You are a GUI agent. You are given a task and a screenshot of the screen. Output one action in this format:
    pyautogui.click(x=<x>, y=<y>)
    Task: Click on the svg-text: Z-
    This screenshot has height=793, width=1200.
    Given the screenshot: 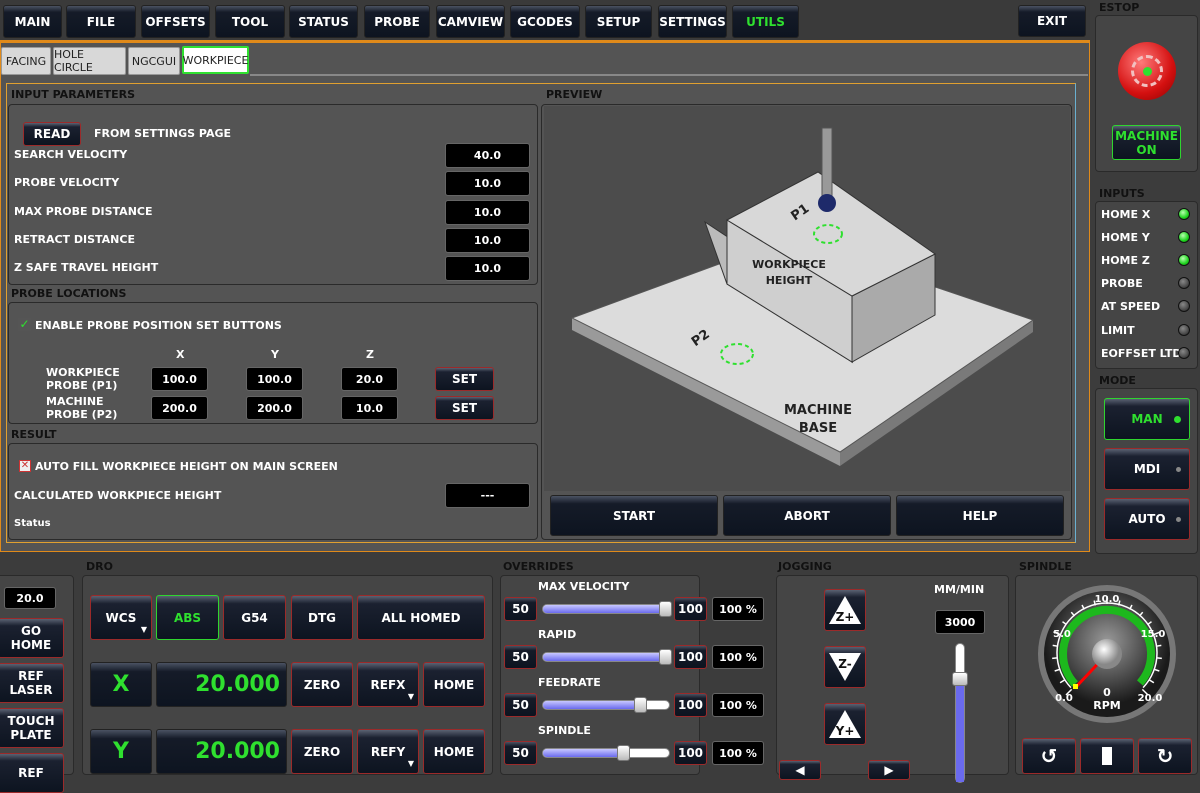 What is the action you would take?
    pyautogui.click(x=844, y=664)
    